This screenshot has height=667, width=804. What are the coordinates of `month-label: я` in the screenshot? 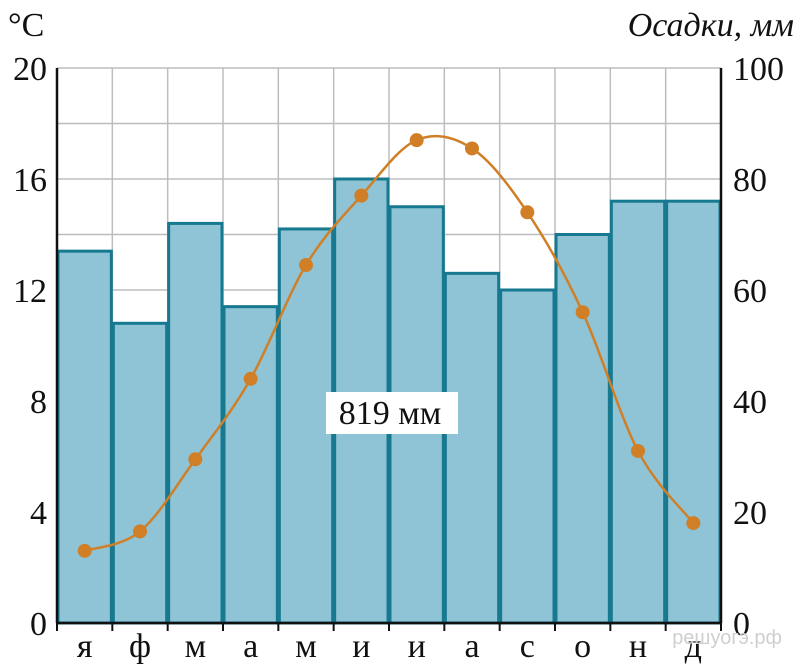 It's located at (85, 646).